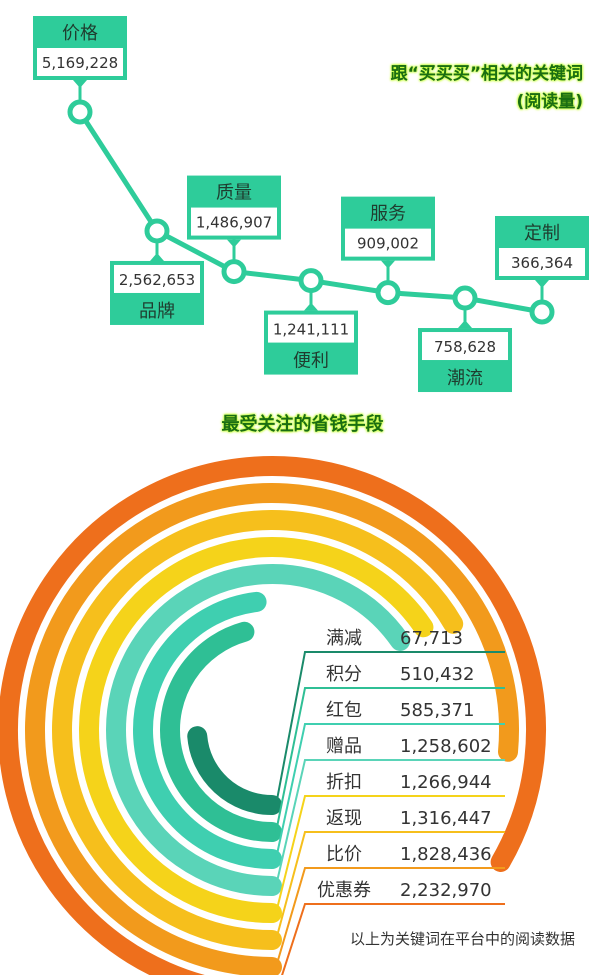 The image size is (605, 975). I want to click on keyword-name: 服务, so click(388, 214).